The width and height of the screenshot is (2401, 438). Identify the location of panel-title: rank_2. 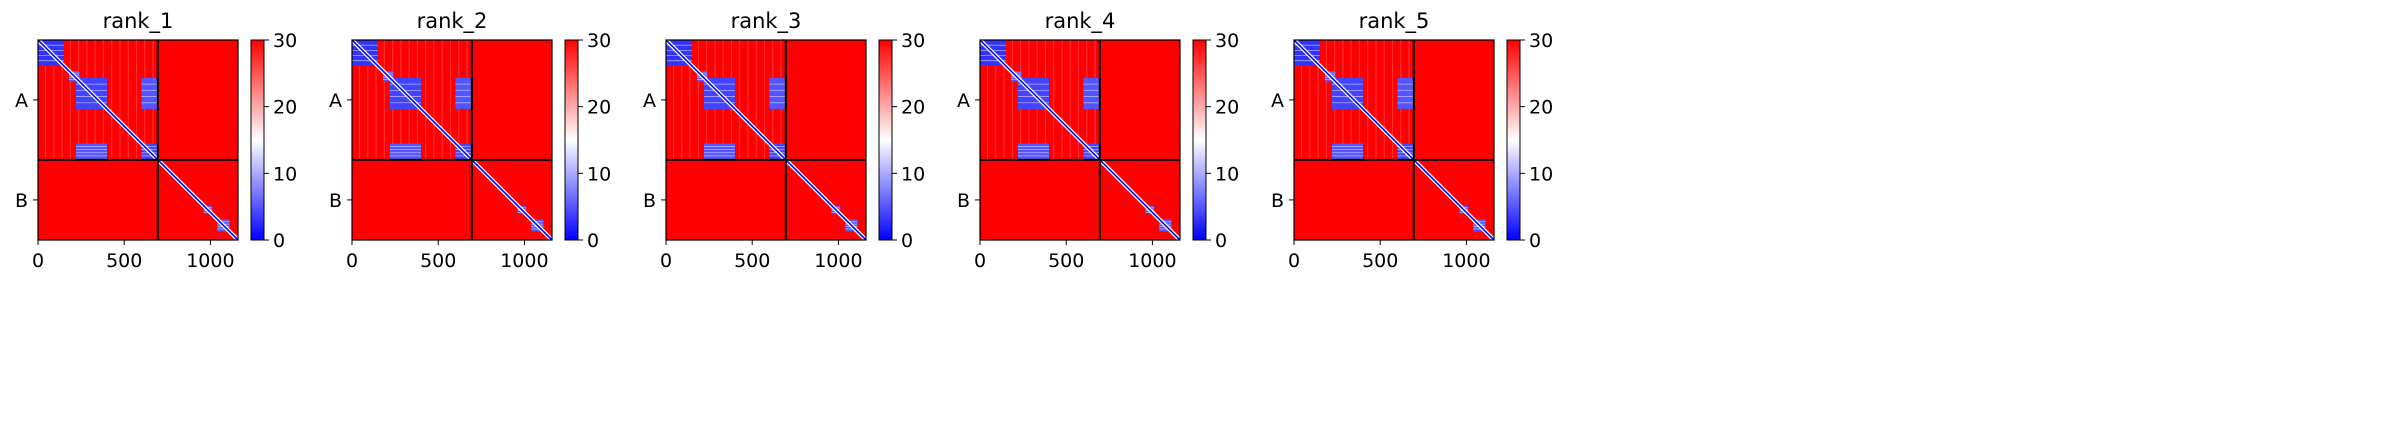
(452, 21).